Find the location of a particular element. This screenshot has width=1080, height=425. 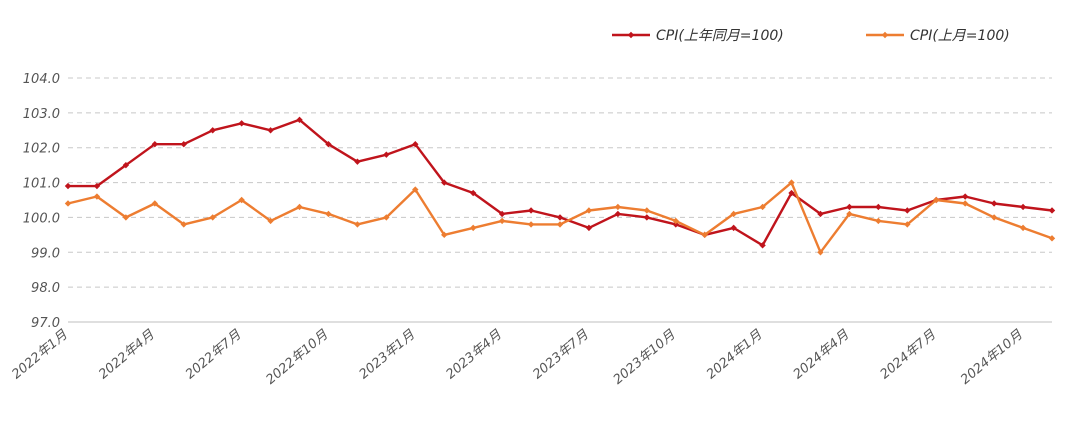

y-tick-label: 99.0 is located at coordinates (45, 253).